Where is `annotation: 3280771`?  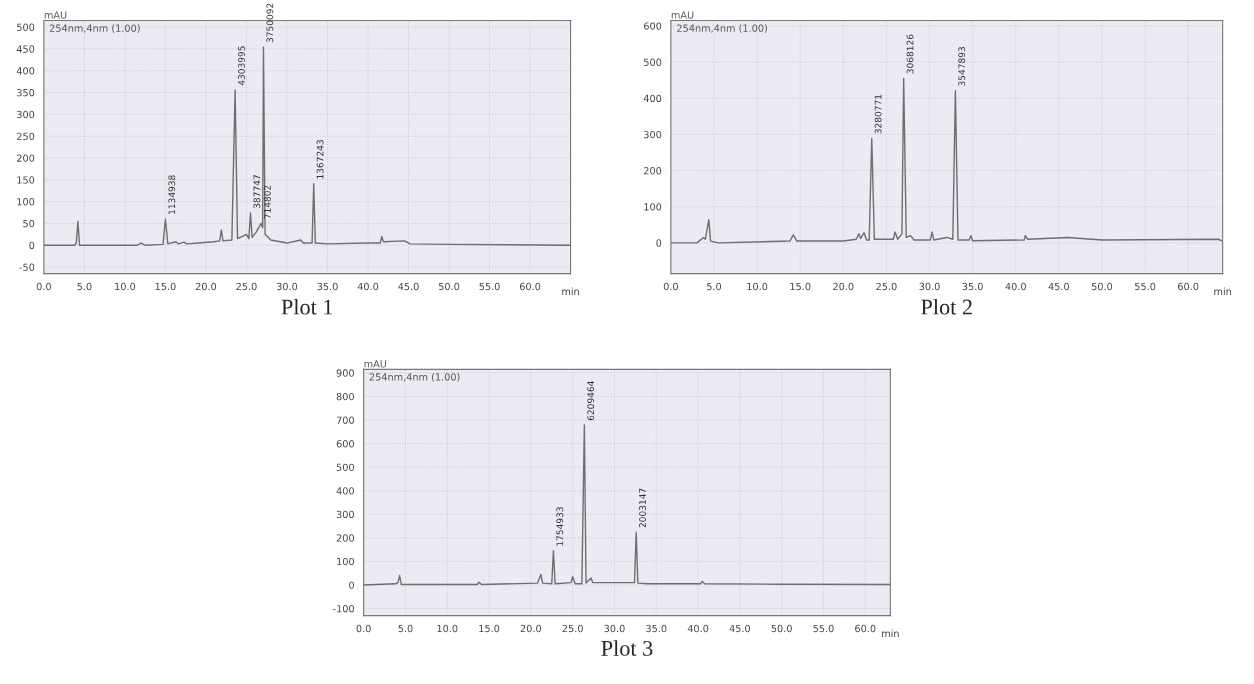
annotation: 3280771 is located at coordinates (878, 114).